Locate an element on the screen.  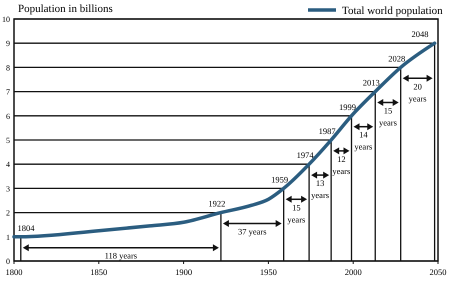
annotation: 1804 is located at coordinates (27, 227).